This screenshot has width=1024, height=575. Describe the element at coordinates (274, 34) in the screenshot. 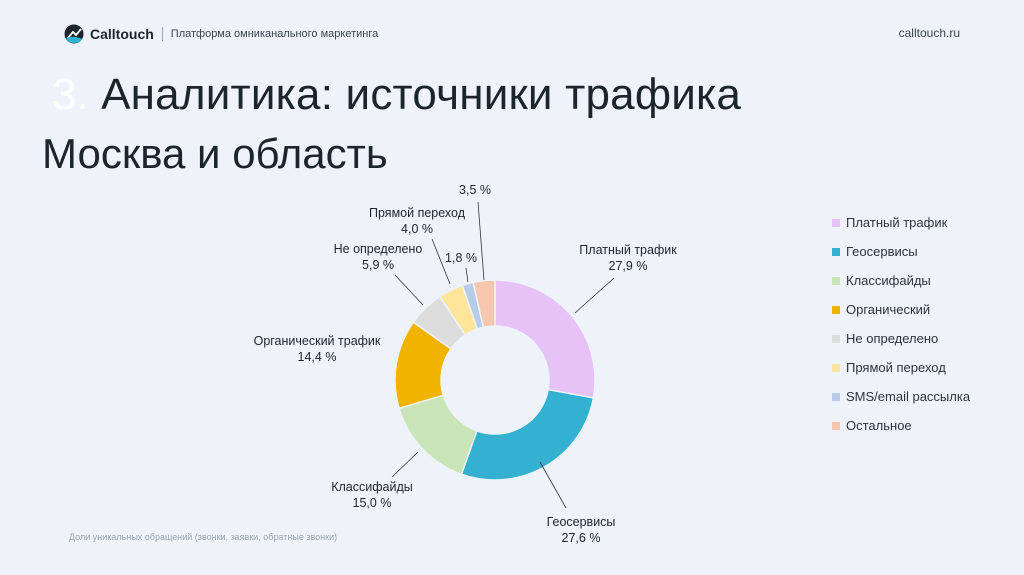

I see `tagline: Платформа омниканального маркетинга` at that location.